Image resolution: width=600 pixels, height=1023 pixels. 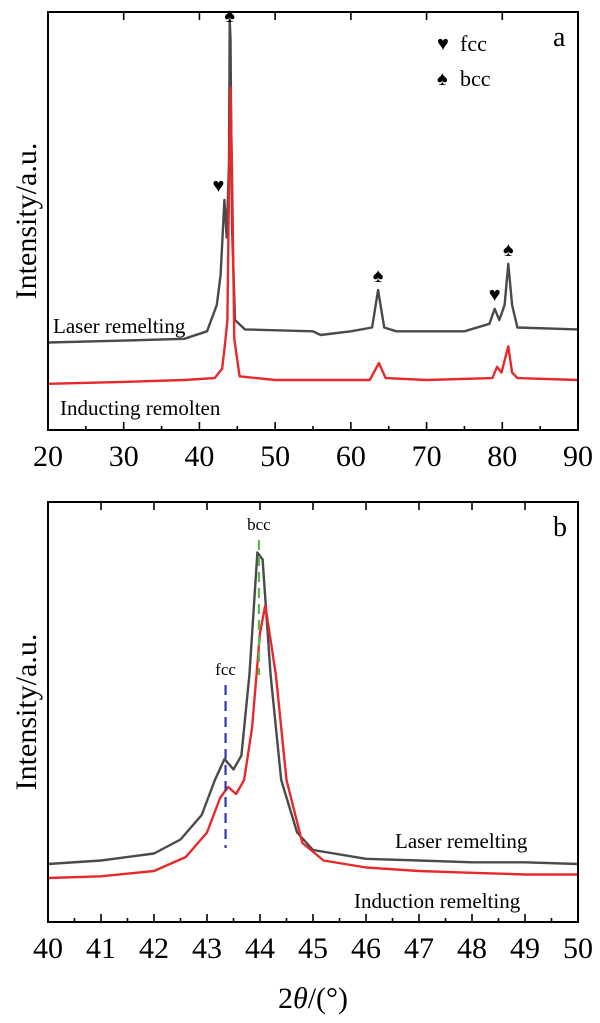 I want to click on panel-b-x-tick-label: 50, so click(x=578, y=948).